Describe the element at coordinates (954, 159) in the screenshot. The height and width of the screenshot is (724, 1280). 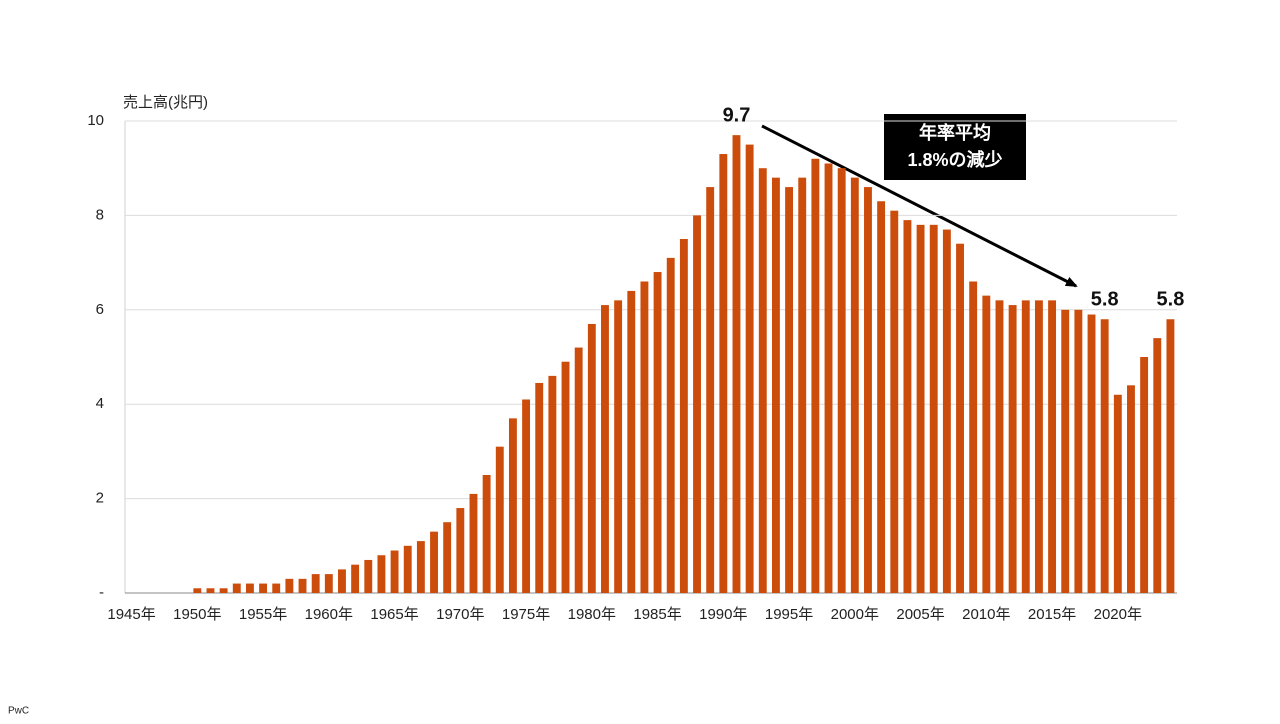
I see `annotation-text: 1.8%の減少` at that location.